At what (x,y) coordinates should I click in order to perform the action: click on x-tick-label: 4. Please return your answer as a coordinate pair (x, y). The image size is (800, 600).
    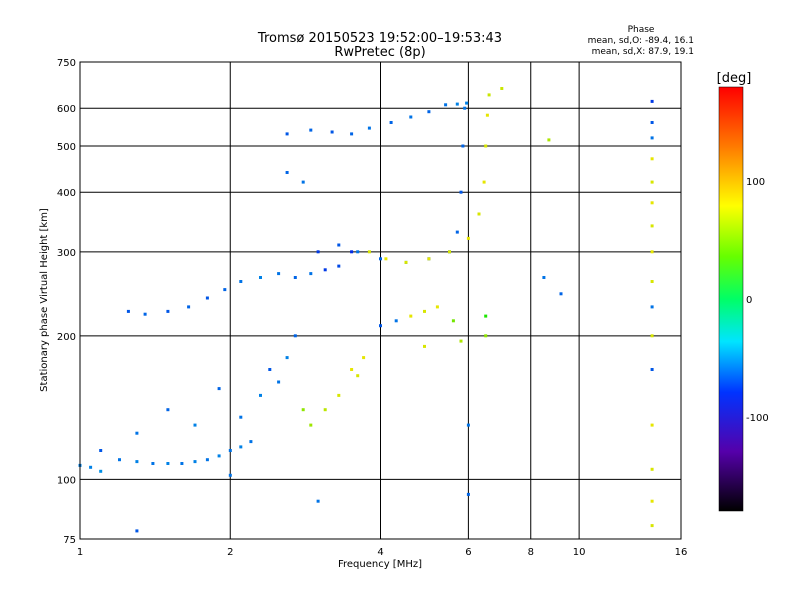
    Looking at the image, I should click on (380, 552).